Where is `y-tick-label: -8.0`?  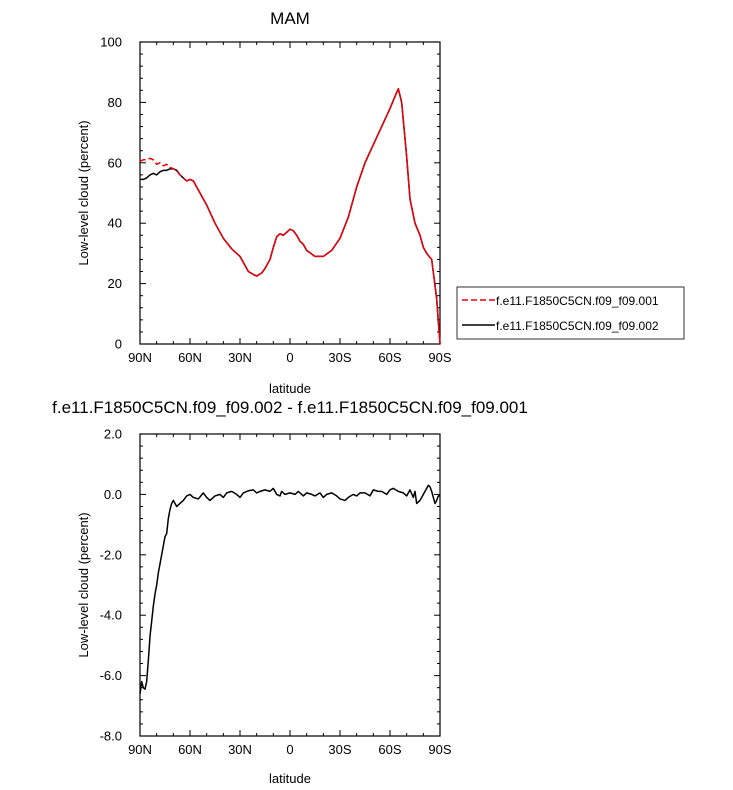 y-tick-label: -8.0 is located at coordinates (111, 736).